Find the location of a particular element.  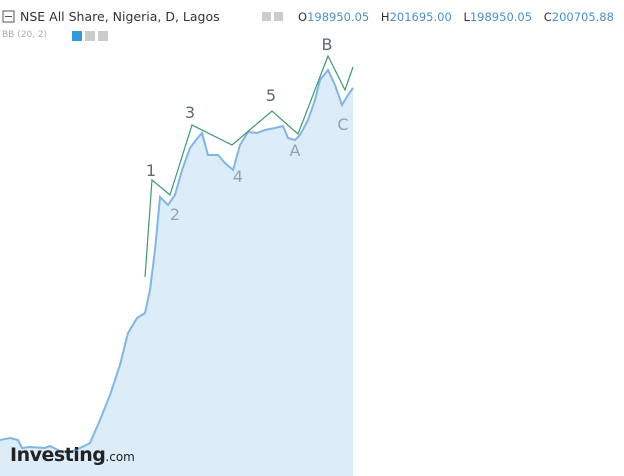

hide-icon is located at coordinates (278, 16).